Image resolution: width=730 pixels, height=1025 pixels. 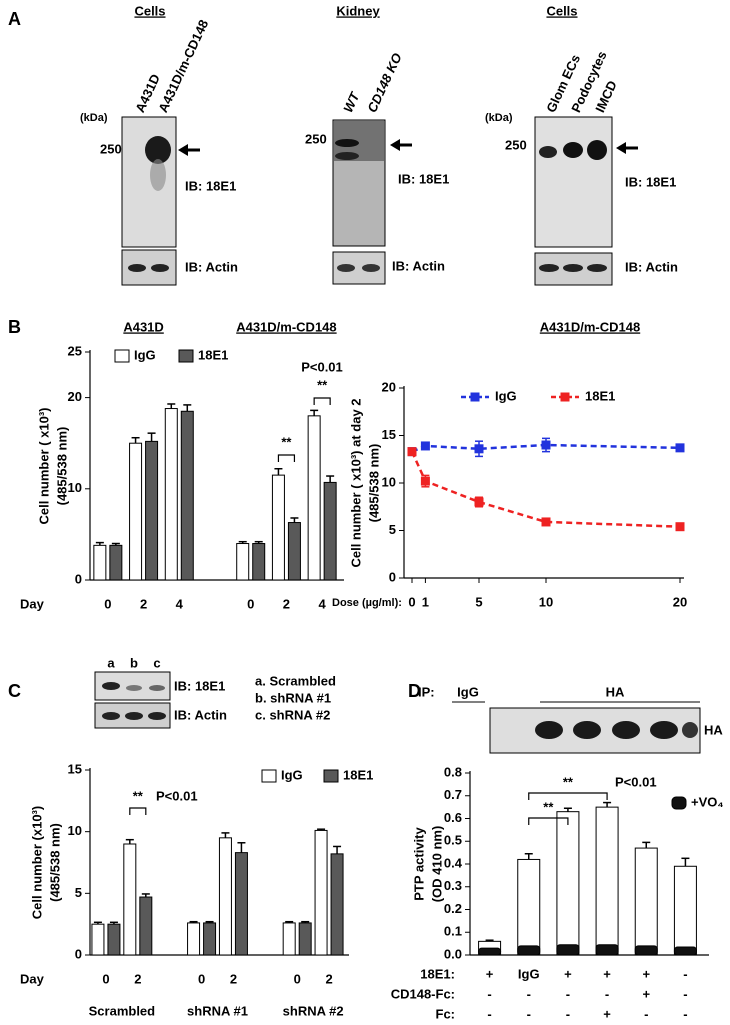 I want to click on condition-label: Fc:, so click(x=446, y=1013).